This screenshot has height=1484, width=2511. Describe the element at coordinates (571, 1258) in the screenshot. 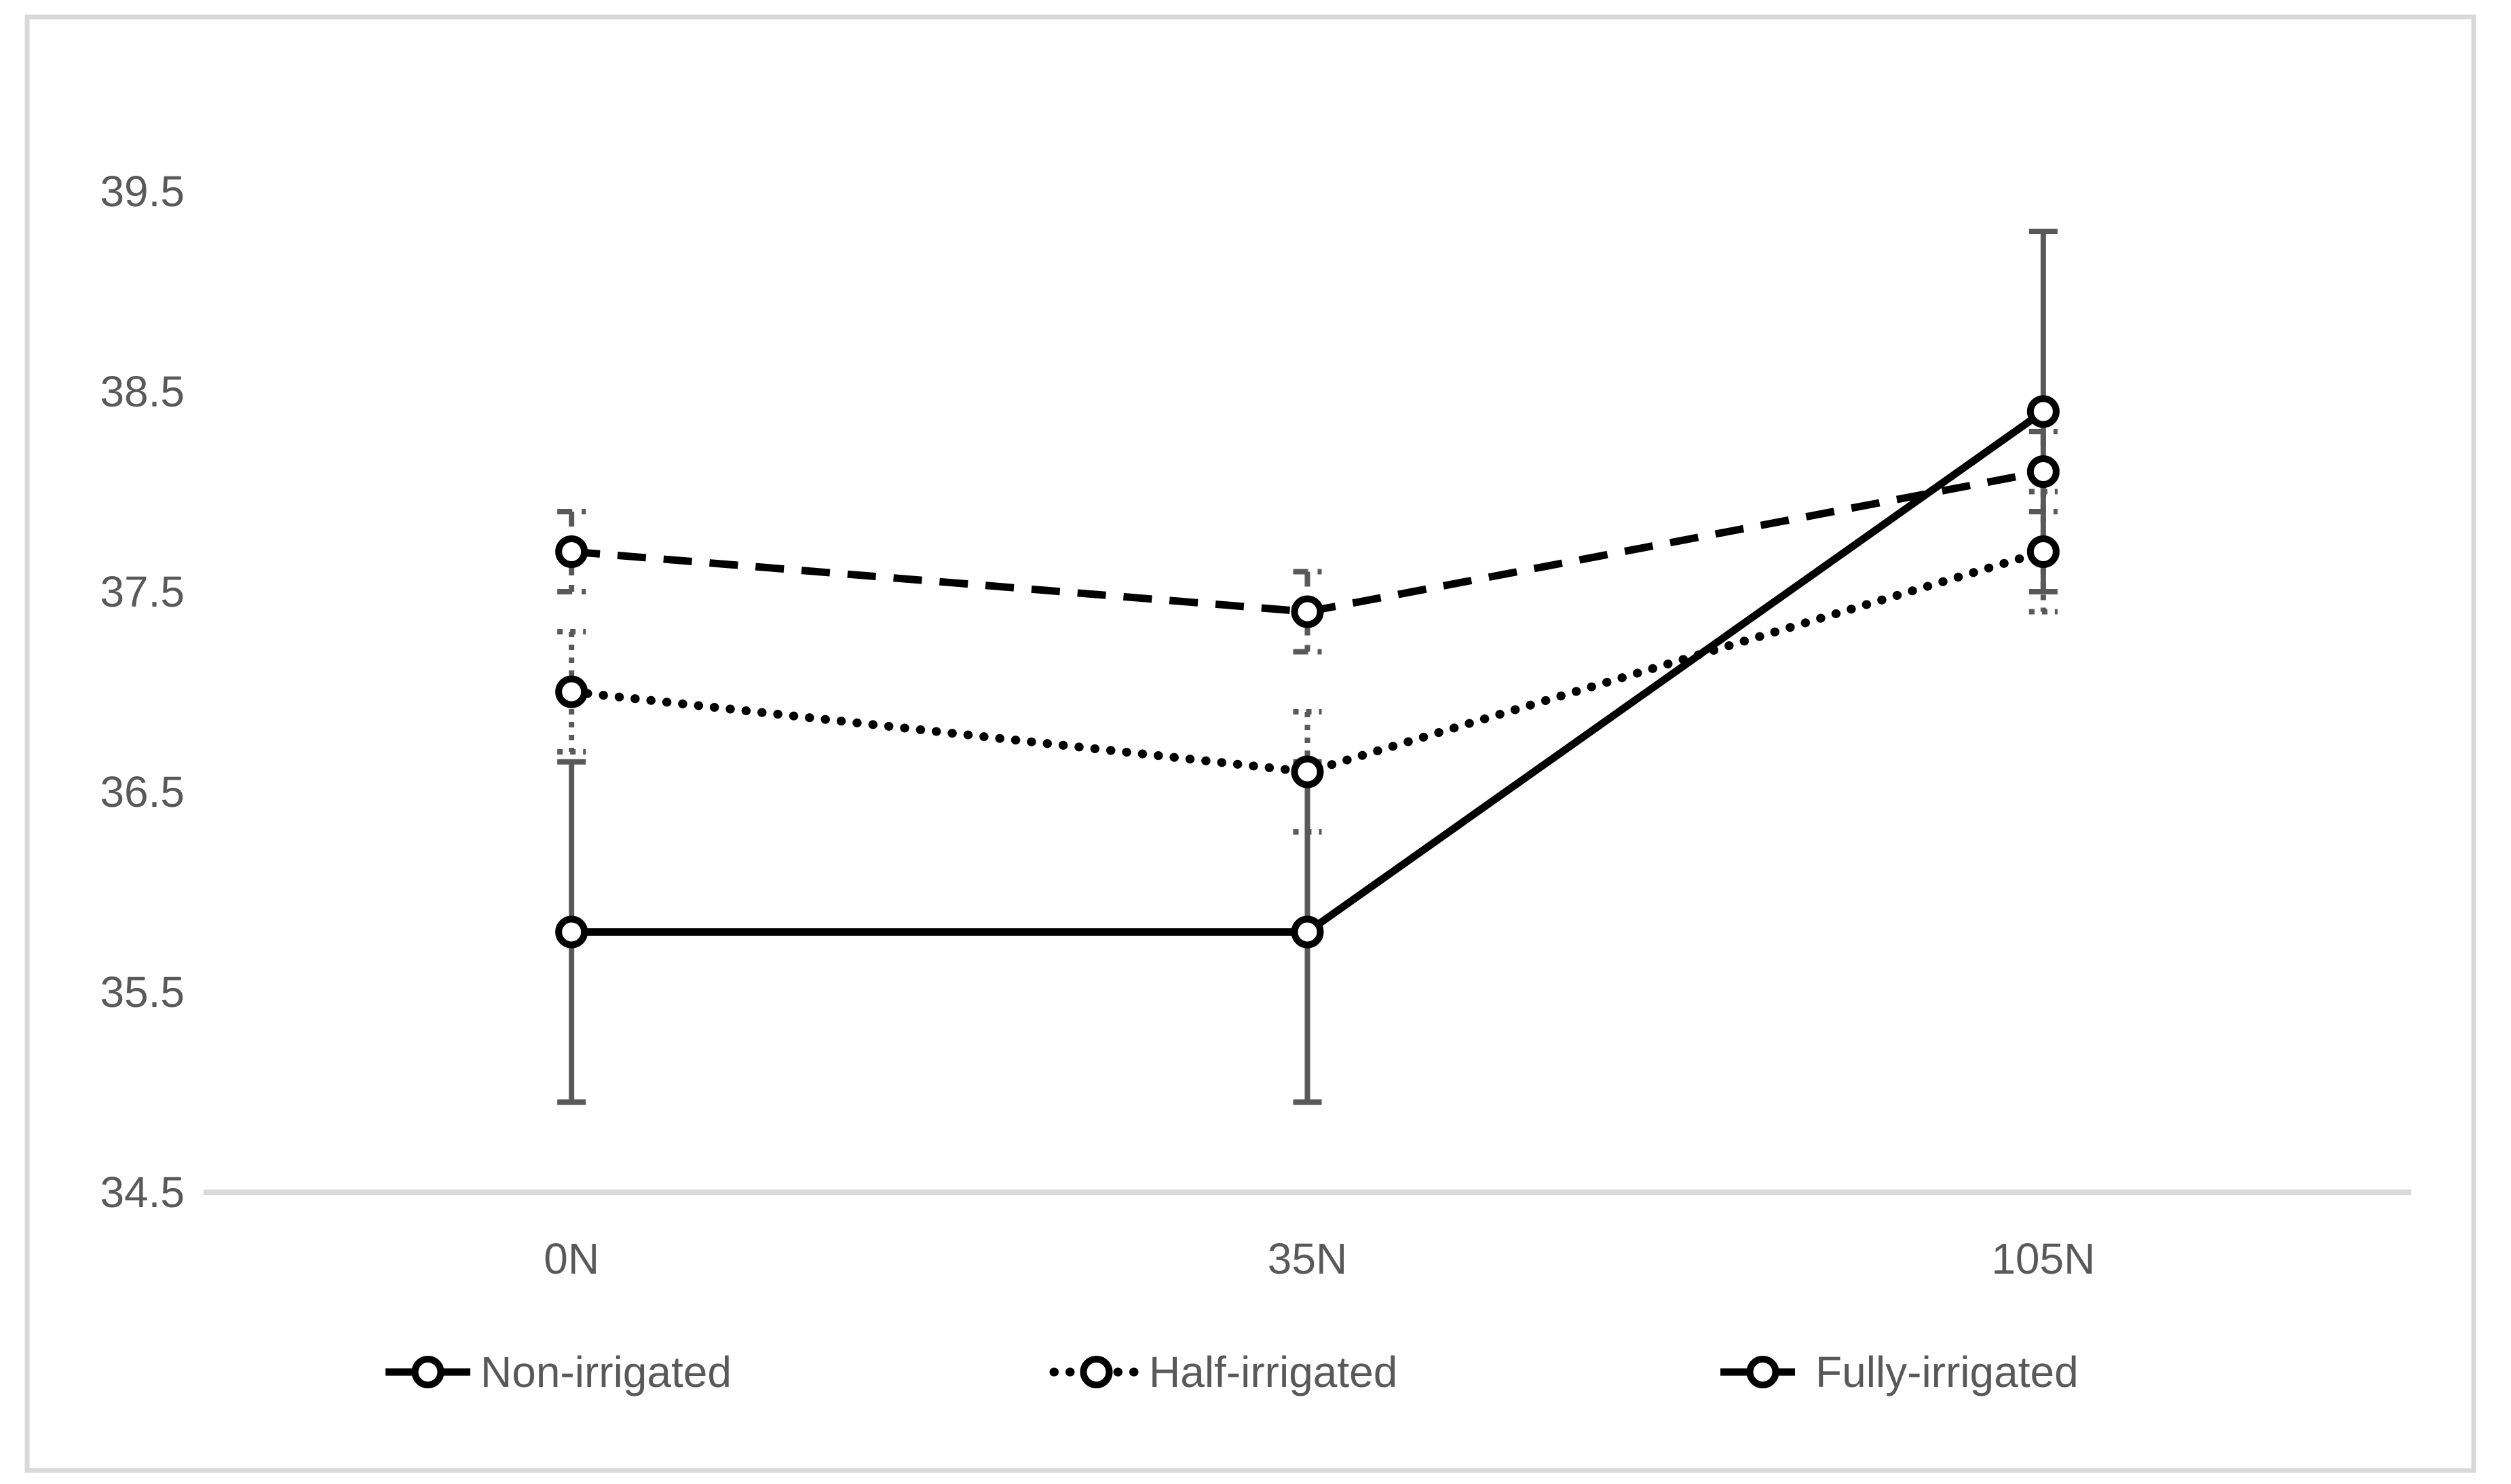

I see `x-category-label: 0N` at that location.